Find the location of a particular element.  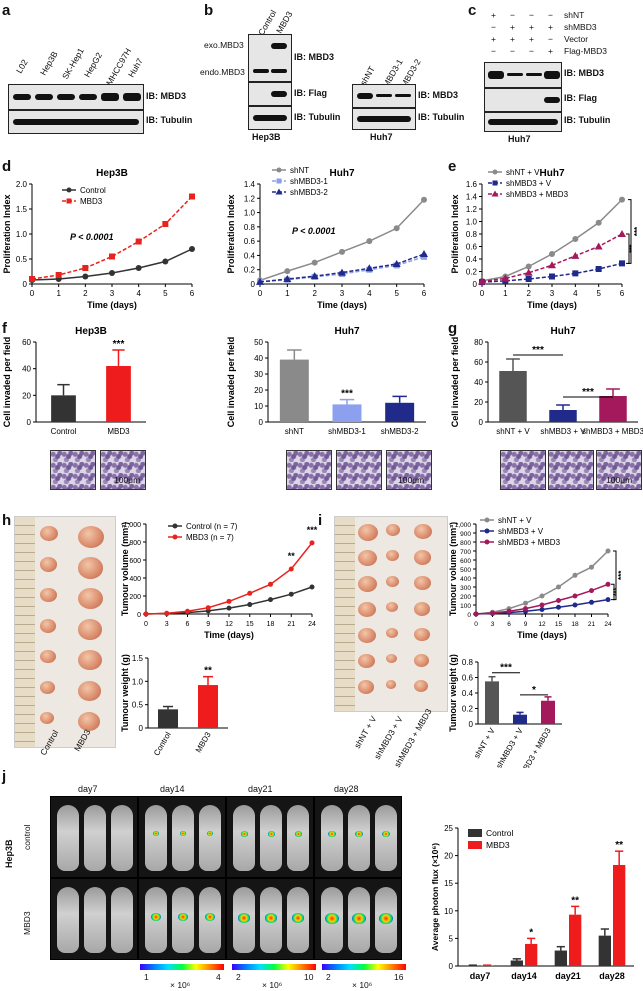

sig-bracket is located at coordinates (628, 248).